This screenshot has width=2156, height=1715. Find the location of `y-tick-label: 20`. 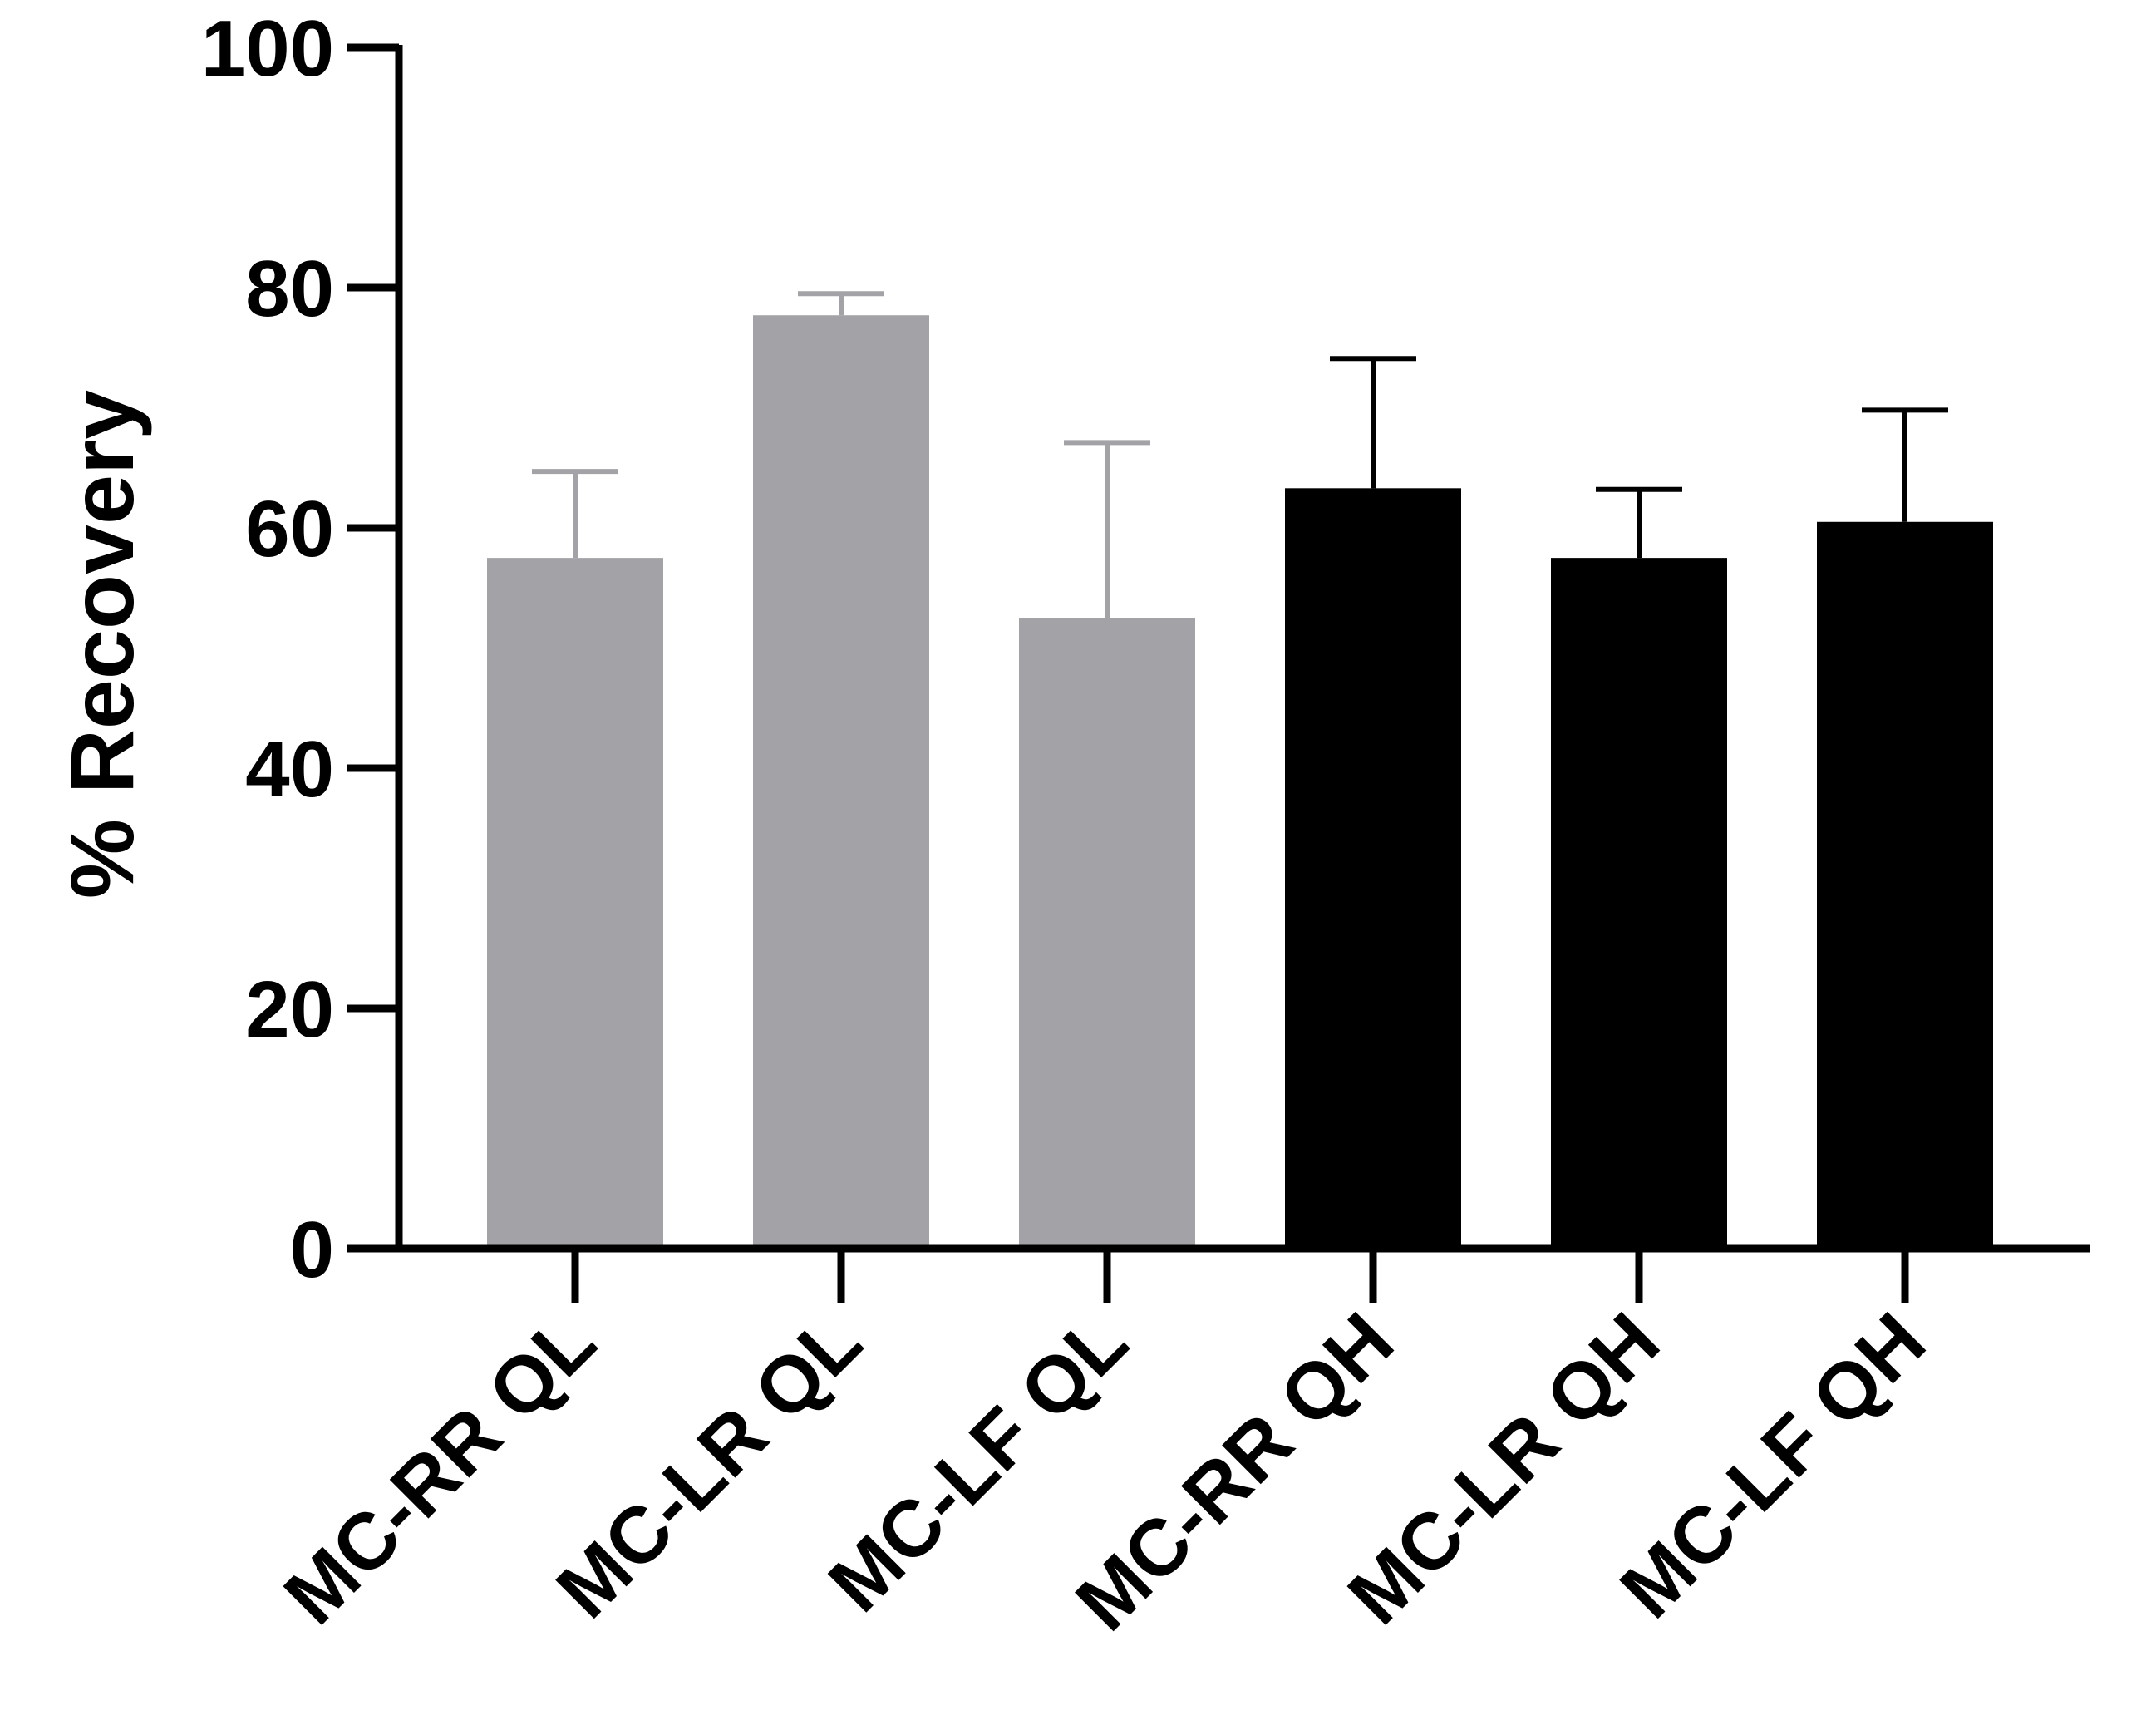

y-tick-label: 20 is located at coordinates (289, 1010).